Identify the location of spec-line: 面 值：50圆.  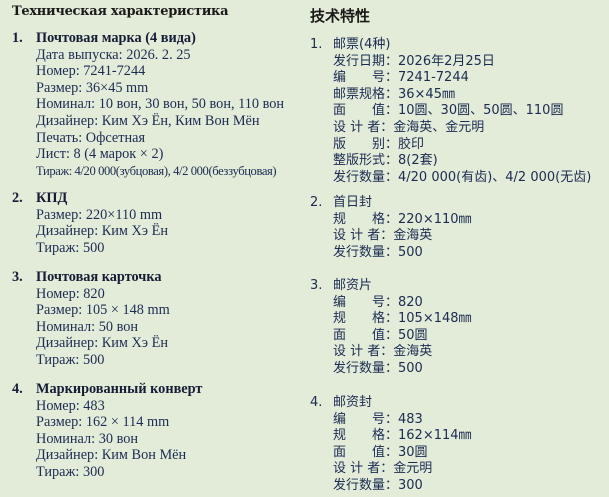
(380, 335).